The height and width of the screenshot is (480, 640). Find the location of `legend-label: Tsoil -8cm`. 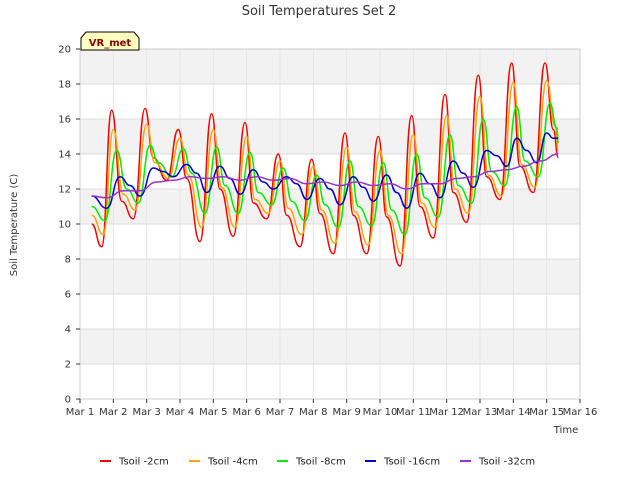

legend-label: Tsoil -8cm is located at coordinates (320, 462).